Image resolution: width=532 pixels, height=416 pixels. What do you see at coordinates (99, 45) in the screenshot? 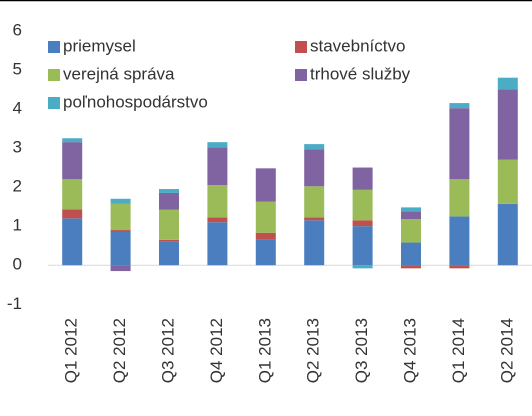
I see `legend-label: priemysel` at bounding box center [99, 45].